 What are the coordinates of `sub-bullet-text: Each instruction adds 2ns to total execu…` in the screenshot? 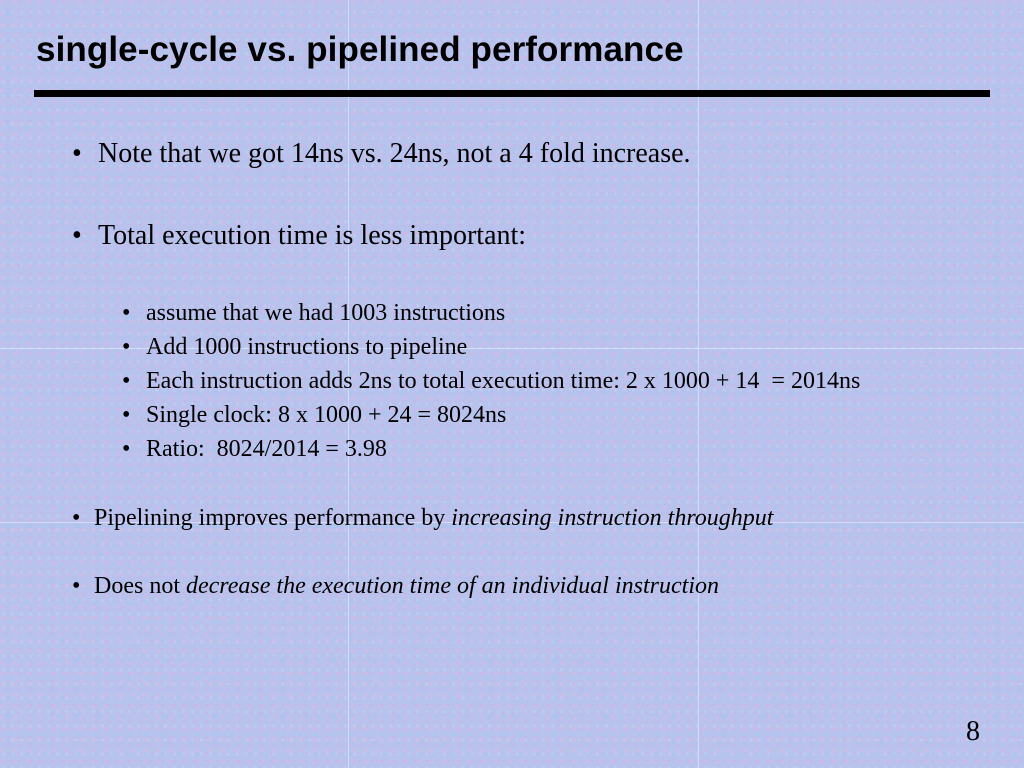 It's located at (503, 381).